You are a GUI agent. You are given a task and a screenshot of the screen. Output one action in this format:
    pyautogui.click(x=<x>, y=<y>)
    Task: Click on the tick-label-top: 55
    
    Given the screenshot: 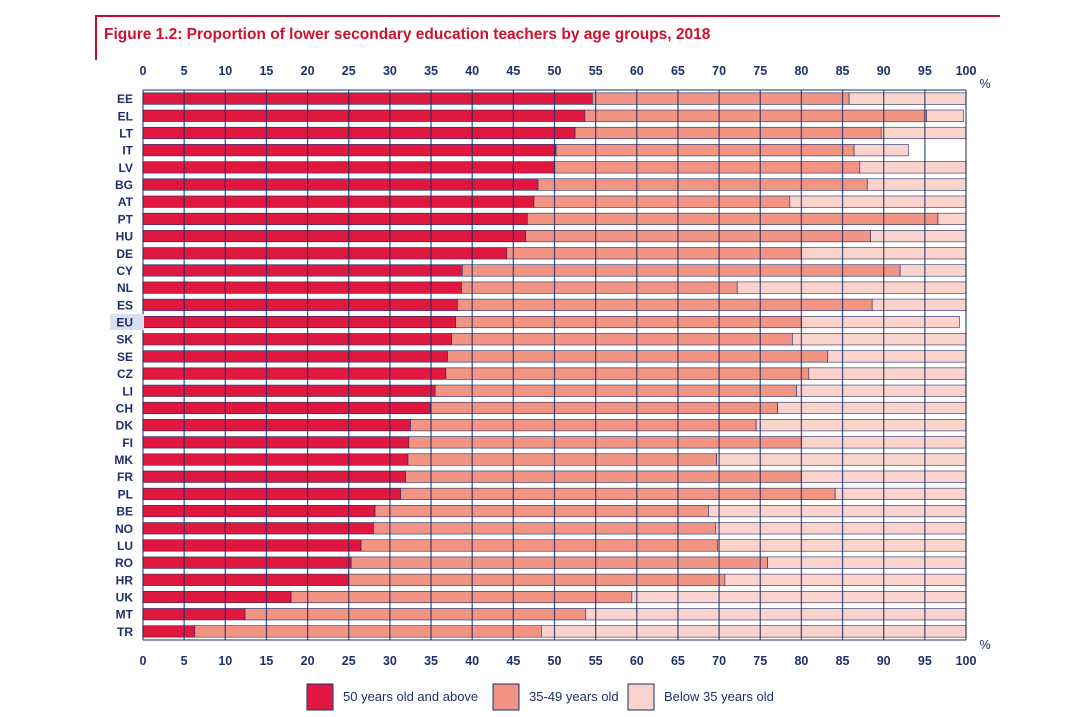 What is the action you would take?
    pyautogui.click(x=596, y=71)
    